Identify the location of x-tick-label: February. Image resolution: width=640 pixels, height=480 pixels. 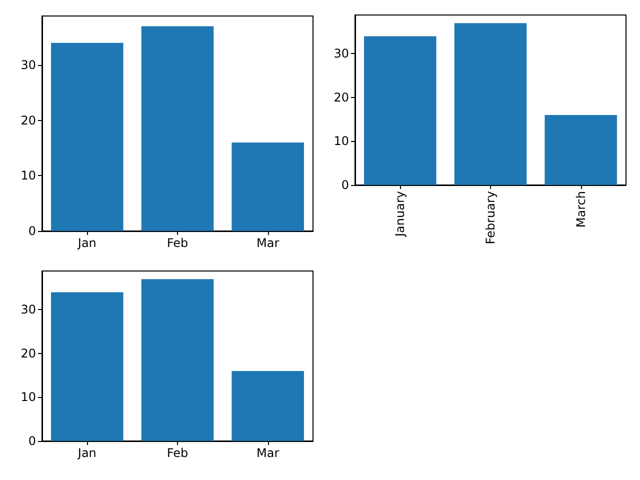
(491, 217).